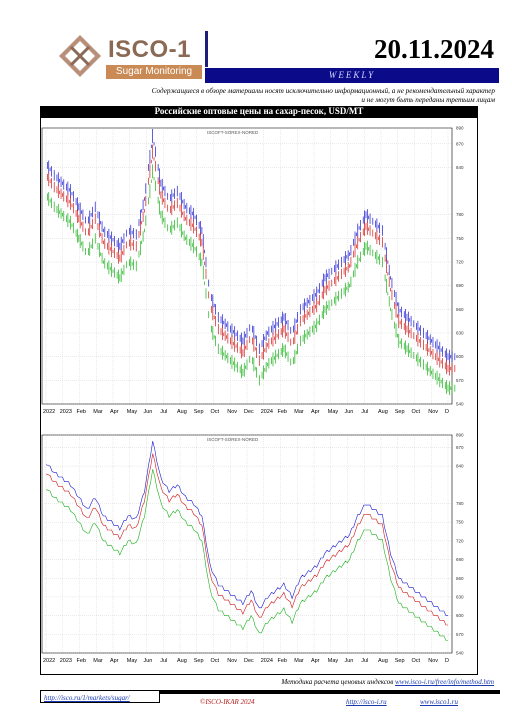 The height and width of the screenshot is (726, 512). I want to click on weekly-bar, so click(352, 75).